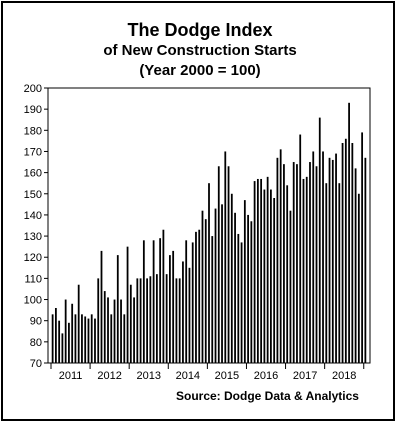 The width and height of the screenshot is (400, 425). I want to click on chart-subtitle-line-2: (Year 2000 = 100), so click(200, 70).